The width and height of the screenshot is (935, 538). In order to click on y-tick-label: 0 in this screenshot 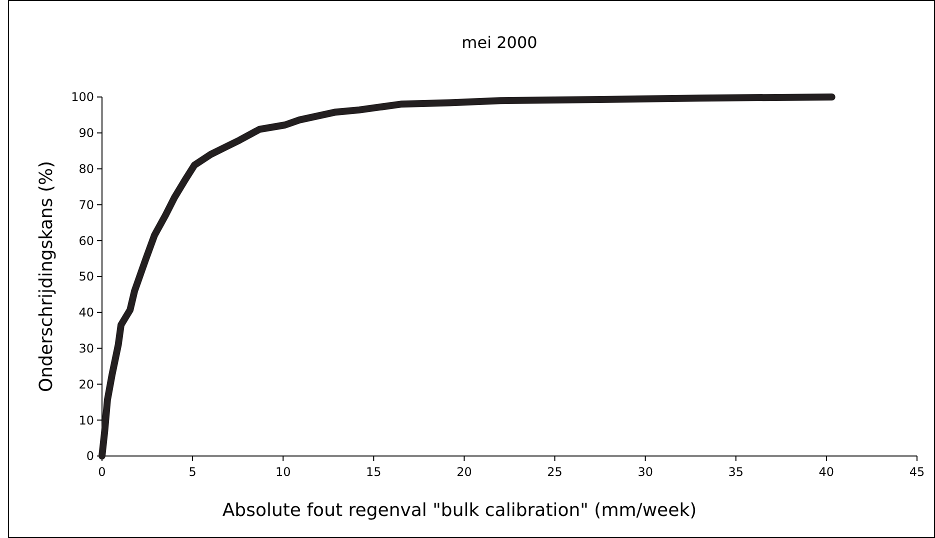, I will do `click(90, 456)`.